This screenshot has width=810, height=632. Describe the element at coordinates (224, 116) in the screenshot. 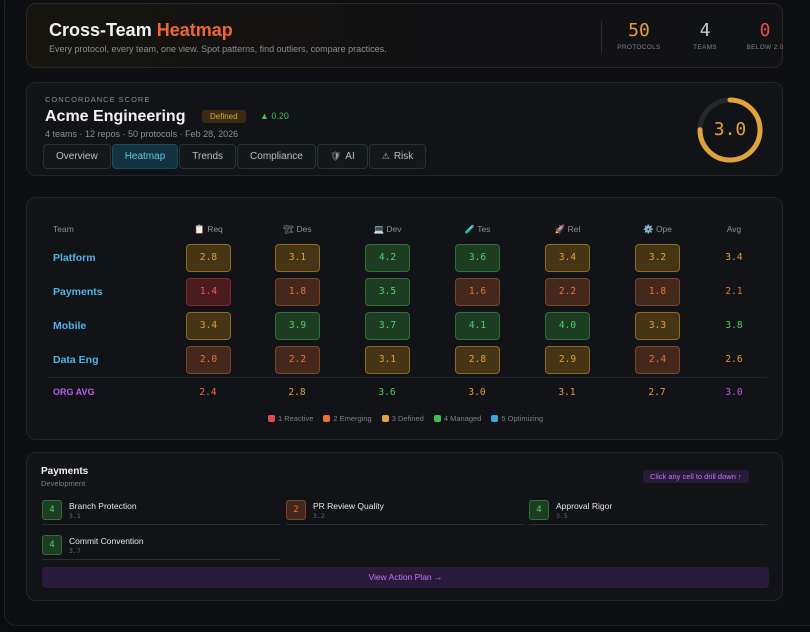

I see `level-badge: Defined` at that location.